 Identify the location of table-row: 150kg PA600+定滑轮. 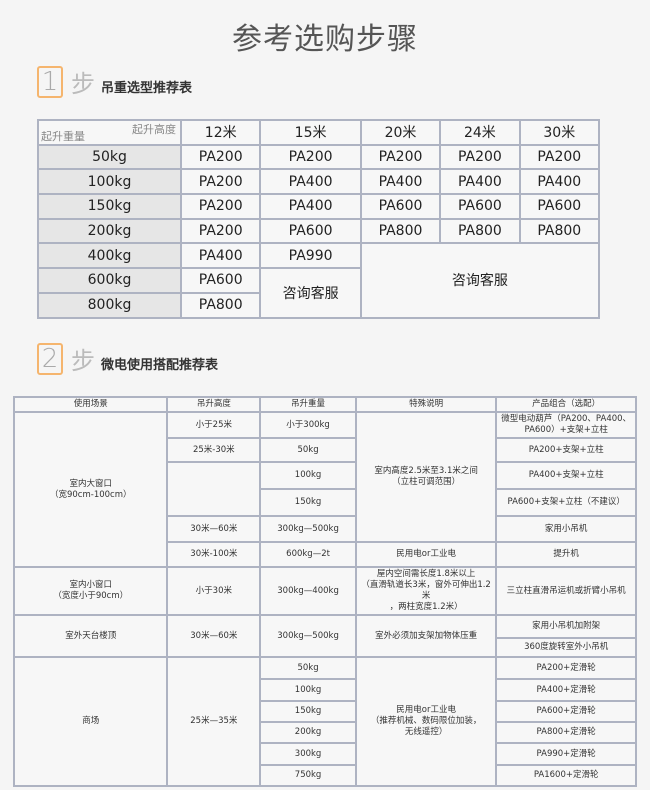
(325, 711).